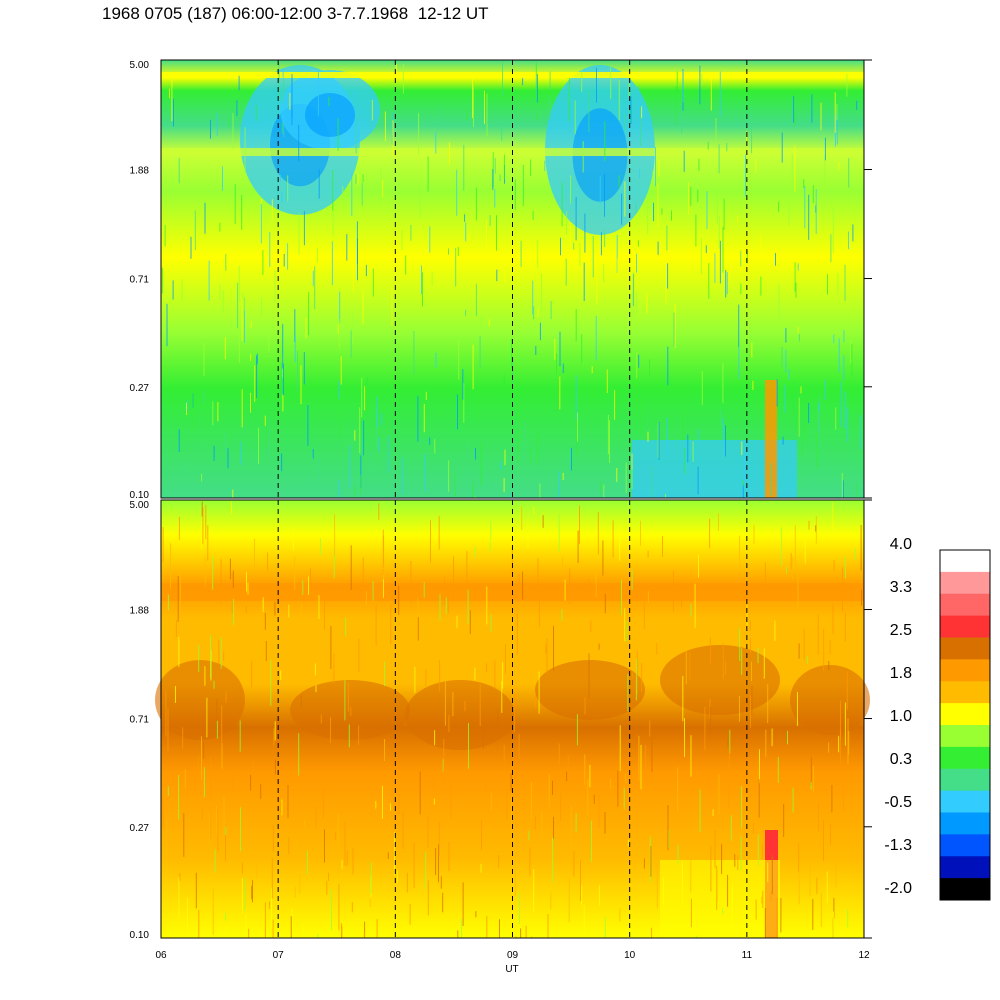 Image resolution: width=1000 pixels, height=1000 pixels. I want to click on colorbar-label: 3.3, so click(901, 587).